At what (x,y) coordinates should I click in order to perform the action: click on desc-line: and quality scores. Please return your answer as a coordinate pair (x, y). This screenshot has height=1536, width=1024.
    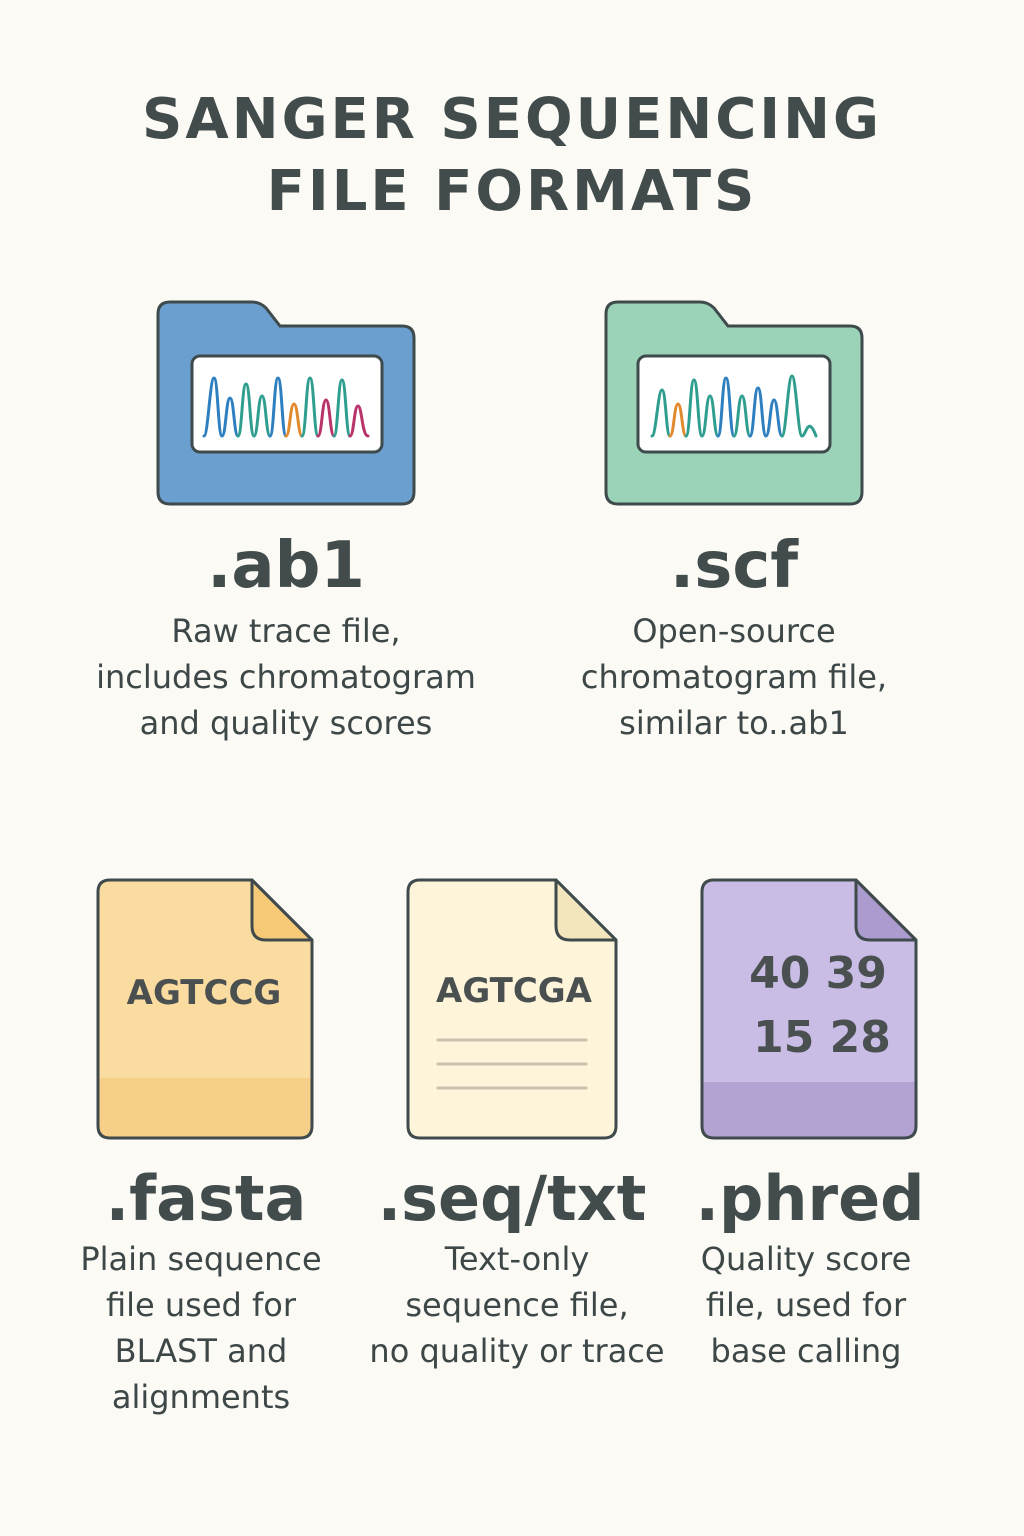
    Looking at the image, I should click on (286, 723).